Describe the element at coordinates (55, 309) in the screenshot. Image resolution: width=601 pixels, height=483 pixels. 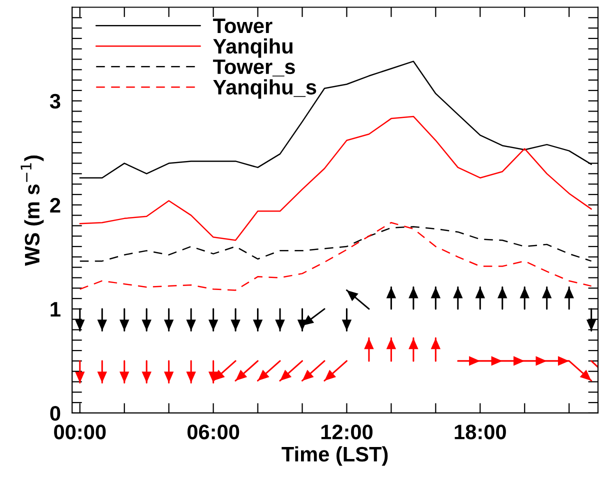
I see `y-tick-label: 1` at that location.